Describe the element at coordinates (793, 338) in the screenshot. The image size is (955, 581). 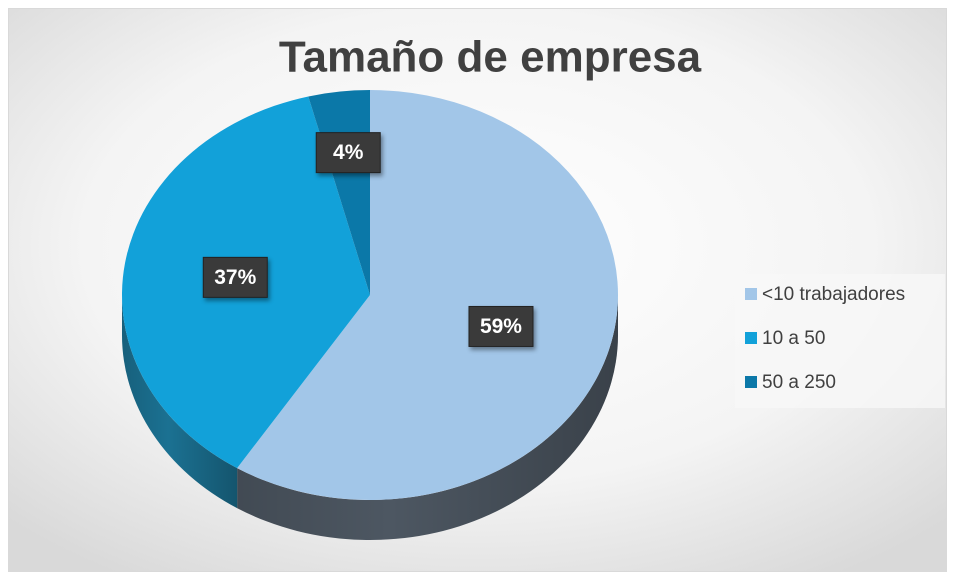
I see `legend-label: 10 a 50` at that location.